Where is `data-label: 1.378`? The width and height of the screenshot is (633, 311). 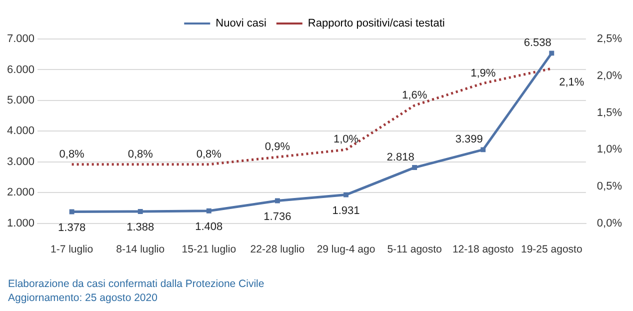 data-label: 1.378 is located at coordinates (72, 228).